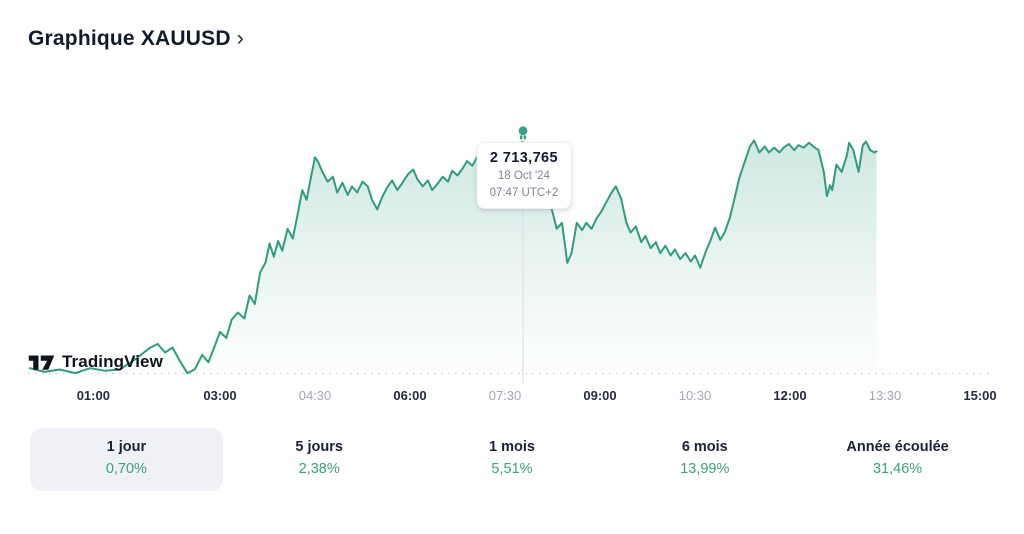 This screenshot has height=534, width=1024. I want to click on tradingview-logo: TradingView, so click(95, 361).